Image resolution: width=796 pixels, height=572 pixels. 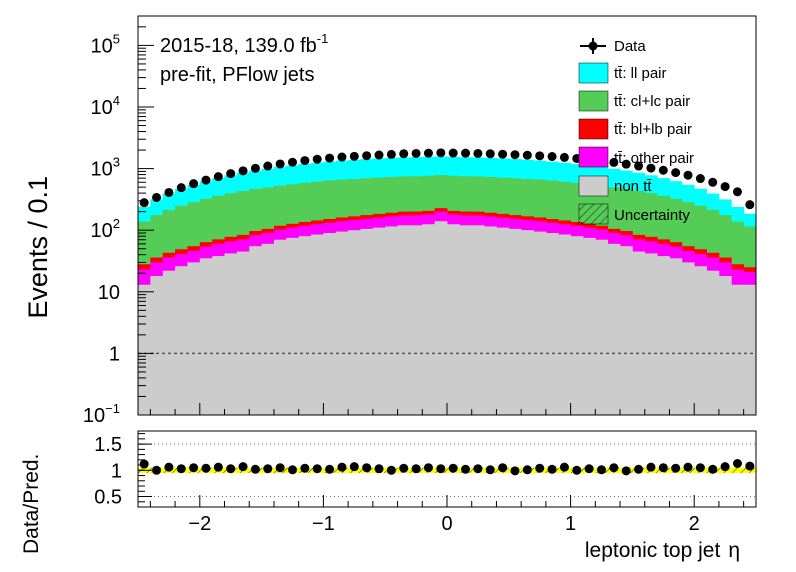 What do you see at coordinates (640, 73) in the screenshot?
I see `legend-label-ll: tt̄: ll pair` at bounding box center [640, 73].